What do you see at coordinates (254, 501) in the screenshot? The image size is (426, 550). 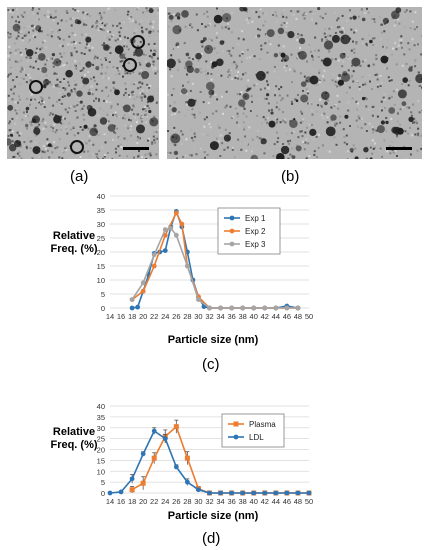 I see `x-tick-label: 40` at bounding box center [254, 501].